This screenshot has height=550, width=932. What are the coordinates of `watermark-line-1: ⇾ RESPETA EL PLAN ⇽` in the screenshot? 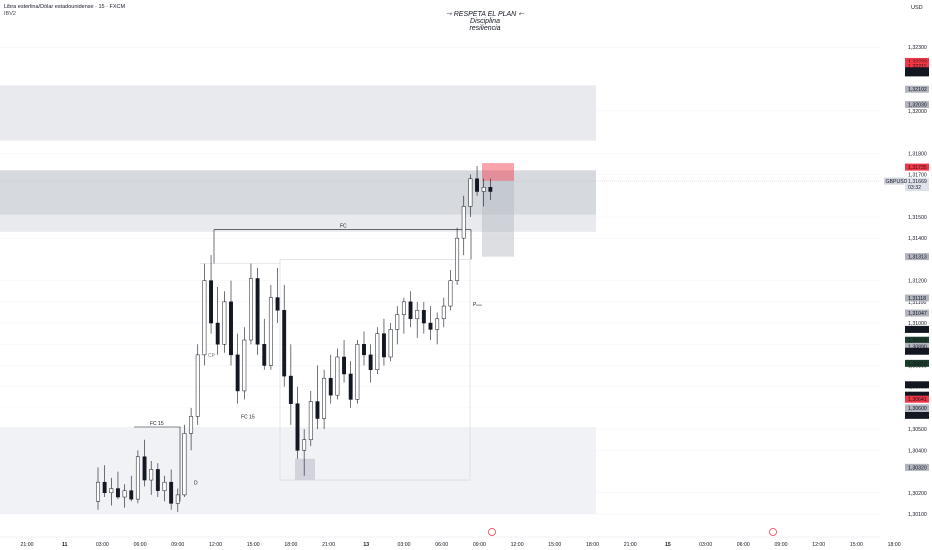 It's located at (485, 14).